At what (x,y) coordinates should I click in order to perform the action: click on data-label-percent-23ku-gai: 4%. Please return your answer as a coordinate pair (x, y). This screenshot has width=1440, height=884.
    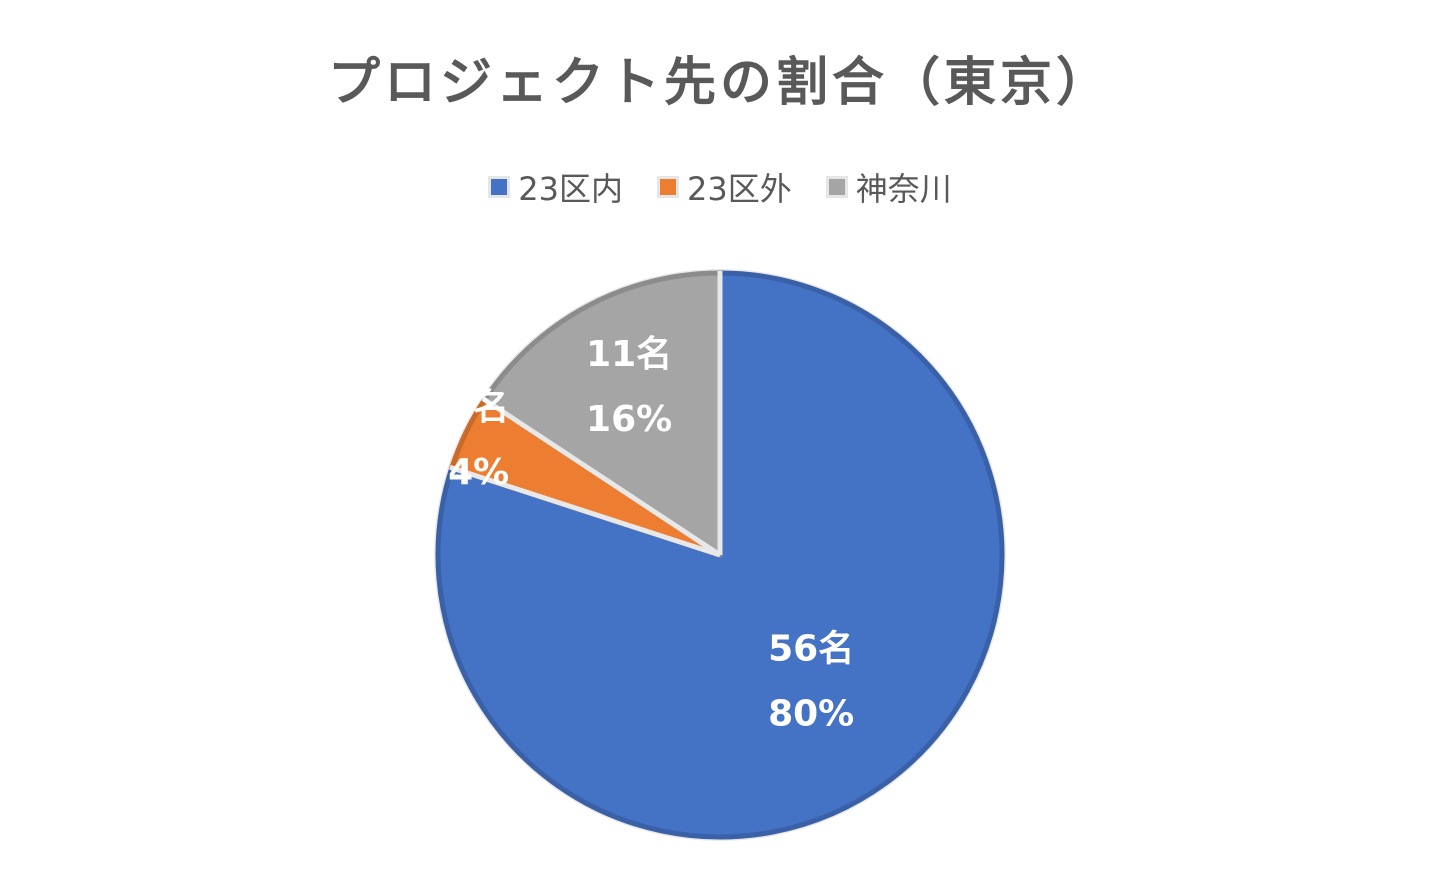
    Looking at the image, I should click on (478, 472).